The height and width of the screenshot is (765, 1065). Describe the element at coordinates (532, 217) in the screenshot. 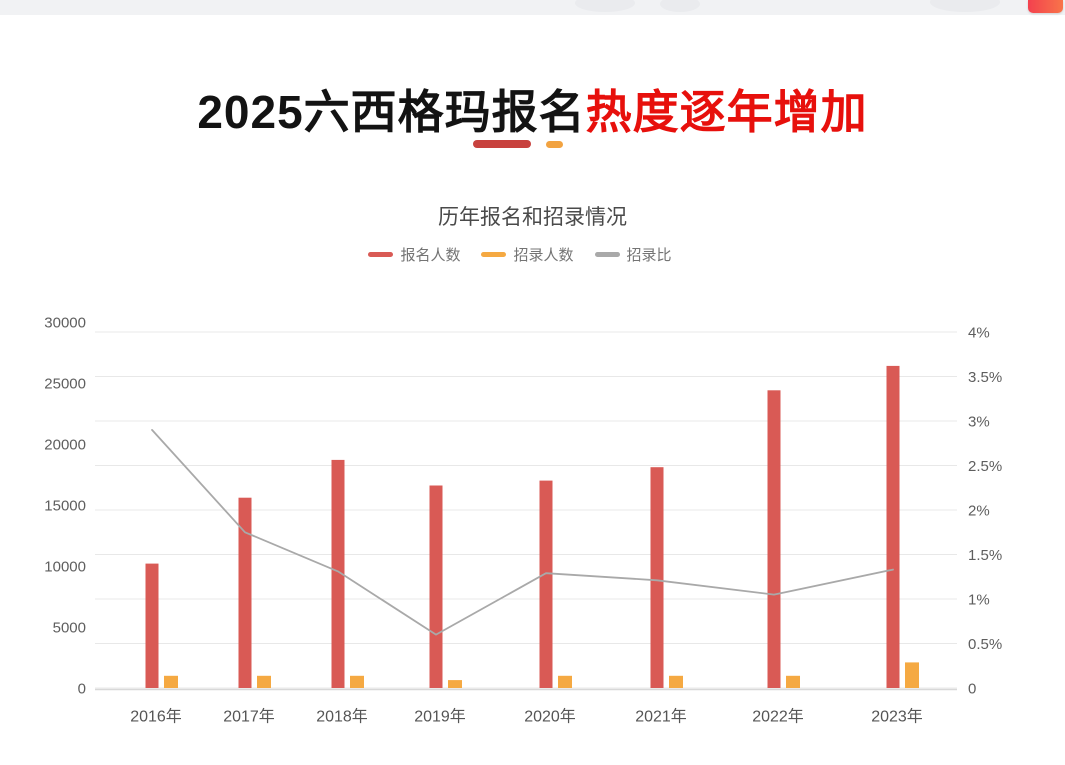

I see `chart-title: 历年报名和招录情况` at that location.